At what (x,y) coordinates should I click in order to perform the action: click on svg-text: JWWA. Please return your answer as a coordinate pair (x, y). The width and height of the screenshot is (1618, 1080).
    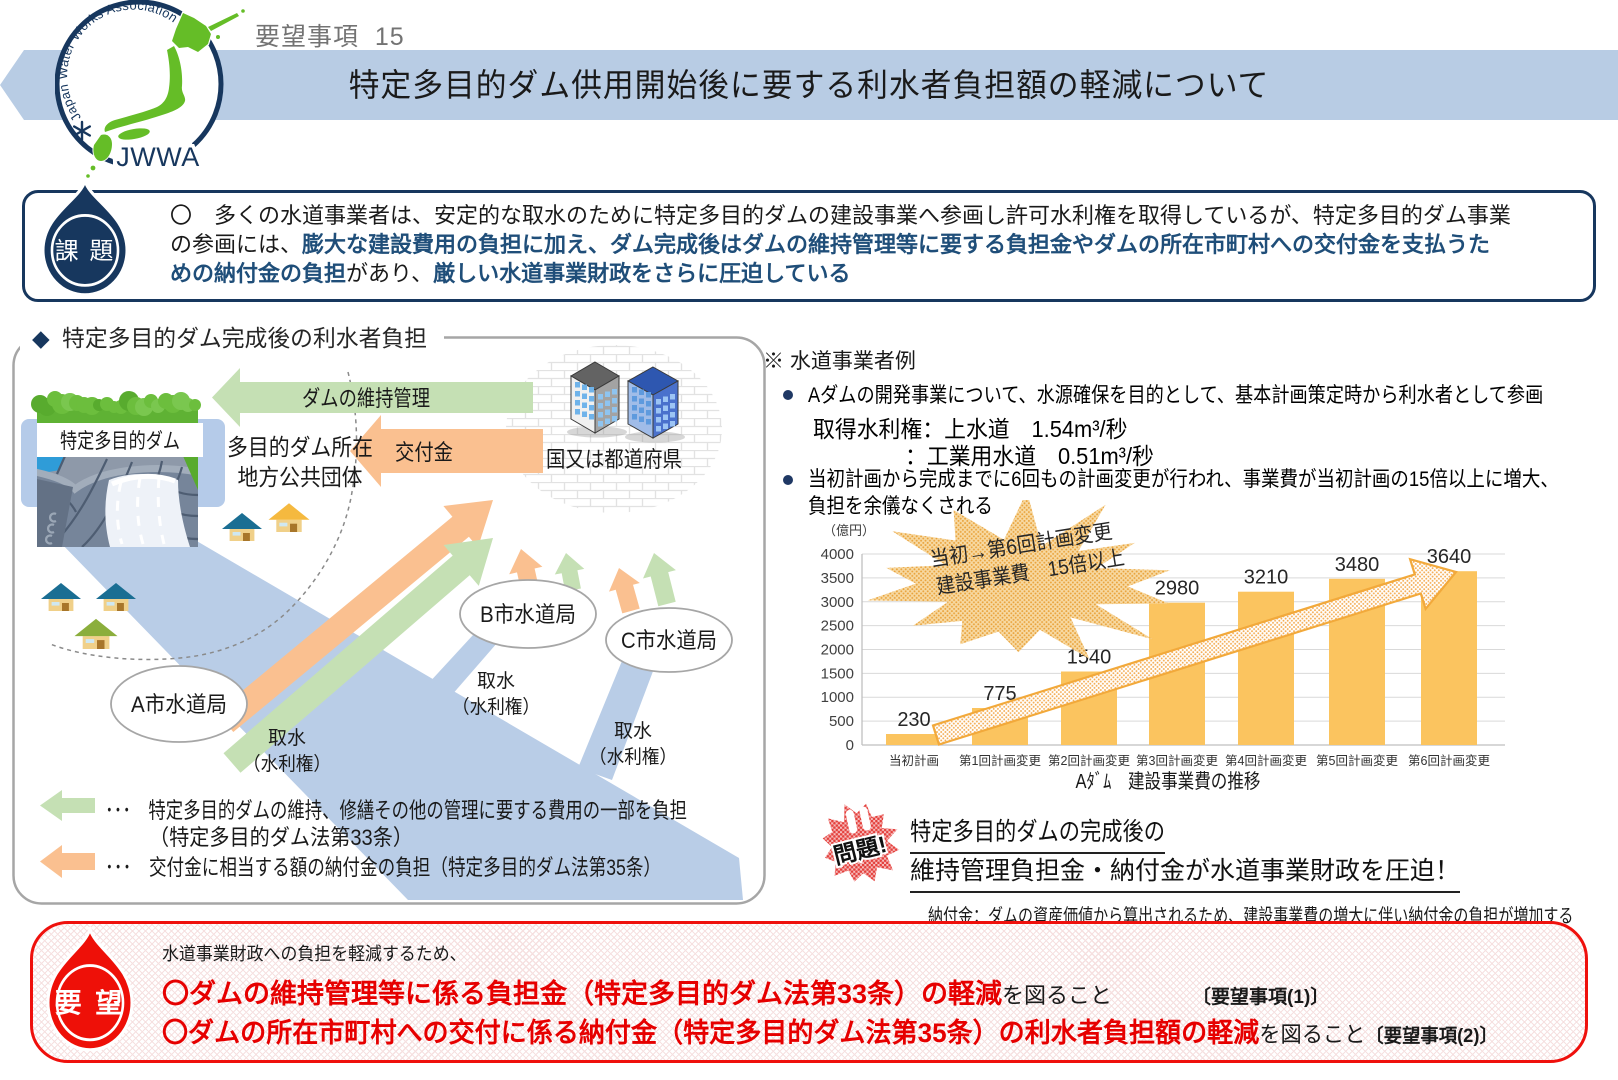
    Looking at the image, I should click on (157, 157).